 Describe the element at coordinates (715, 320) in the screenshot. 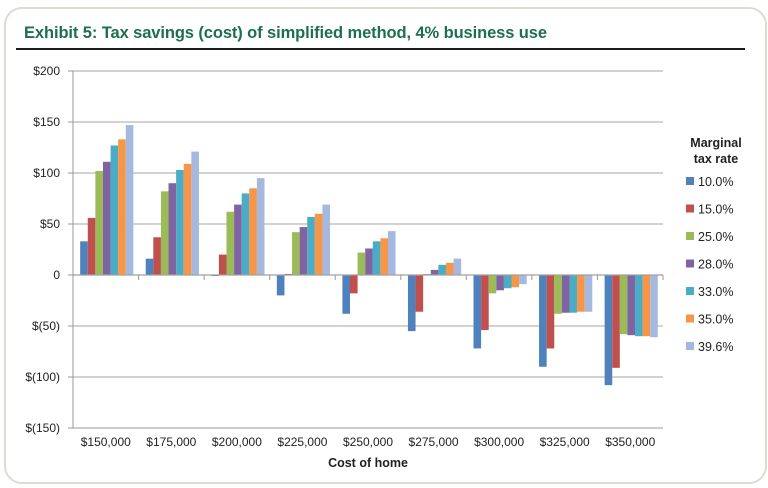

I see `legend-label: 35.0%` at that location.